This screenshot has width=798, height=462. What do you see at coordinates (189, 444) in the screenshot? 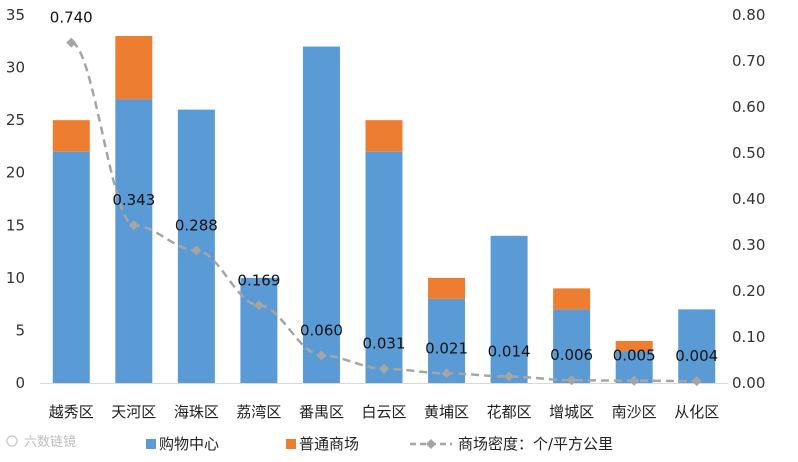
I see `legend-label-shopping-center: 购物中心` at bounding box center [189, 444].